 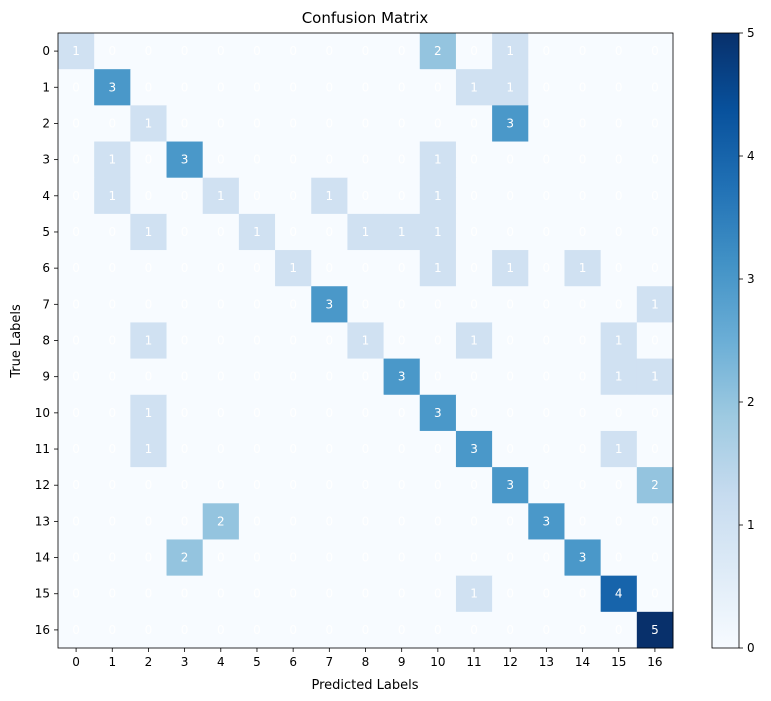 What do you see at coordinates (42, 558) in the screenshot?
I see `y-tick-label: 14` at bounding box center [42, 558].